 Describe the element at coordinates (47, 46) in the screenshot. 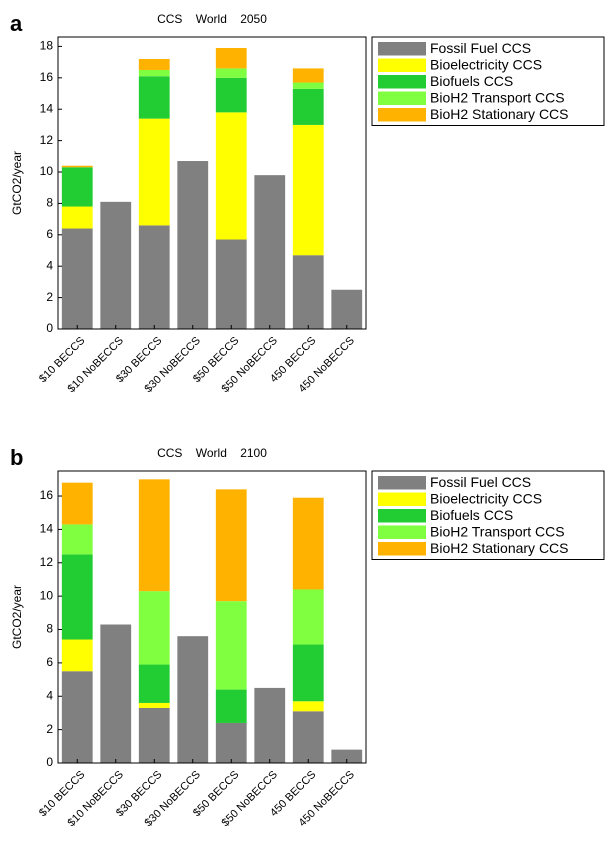

I see `y-tick-label: 18` at that location.